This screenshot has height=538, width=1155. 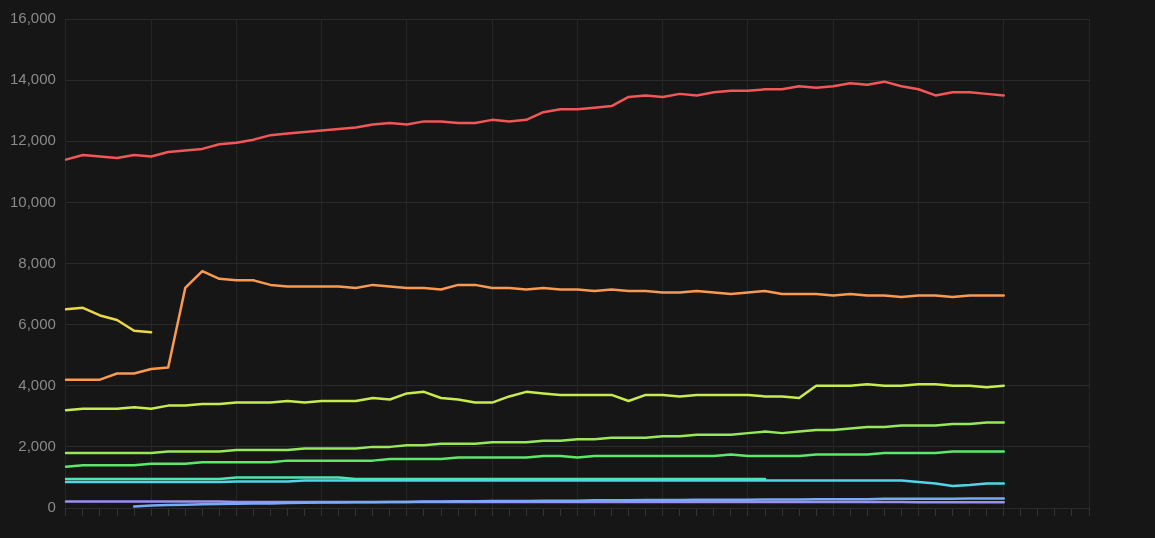 I want to click on y-tick-label: 16,000, so click(x=32, y=18).